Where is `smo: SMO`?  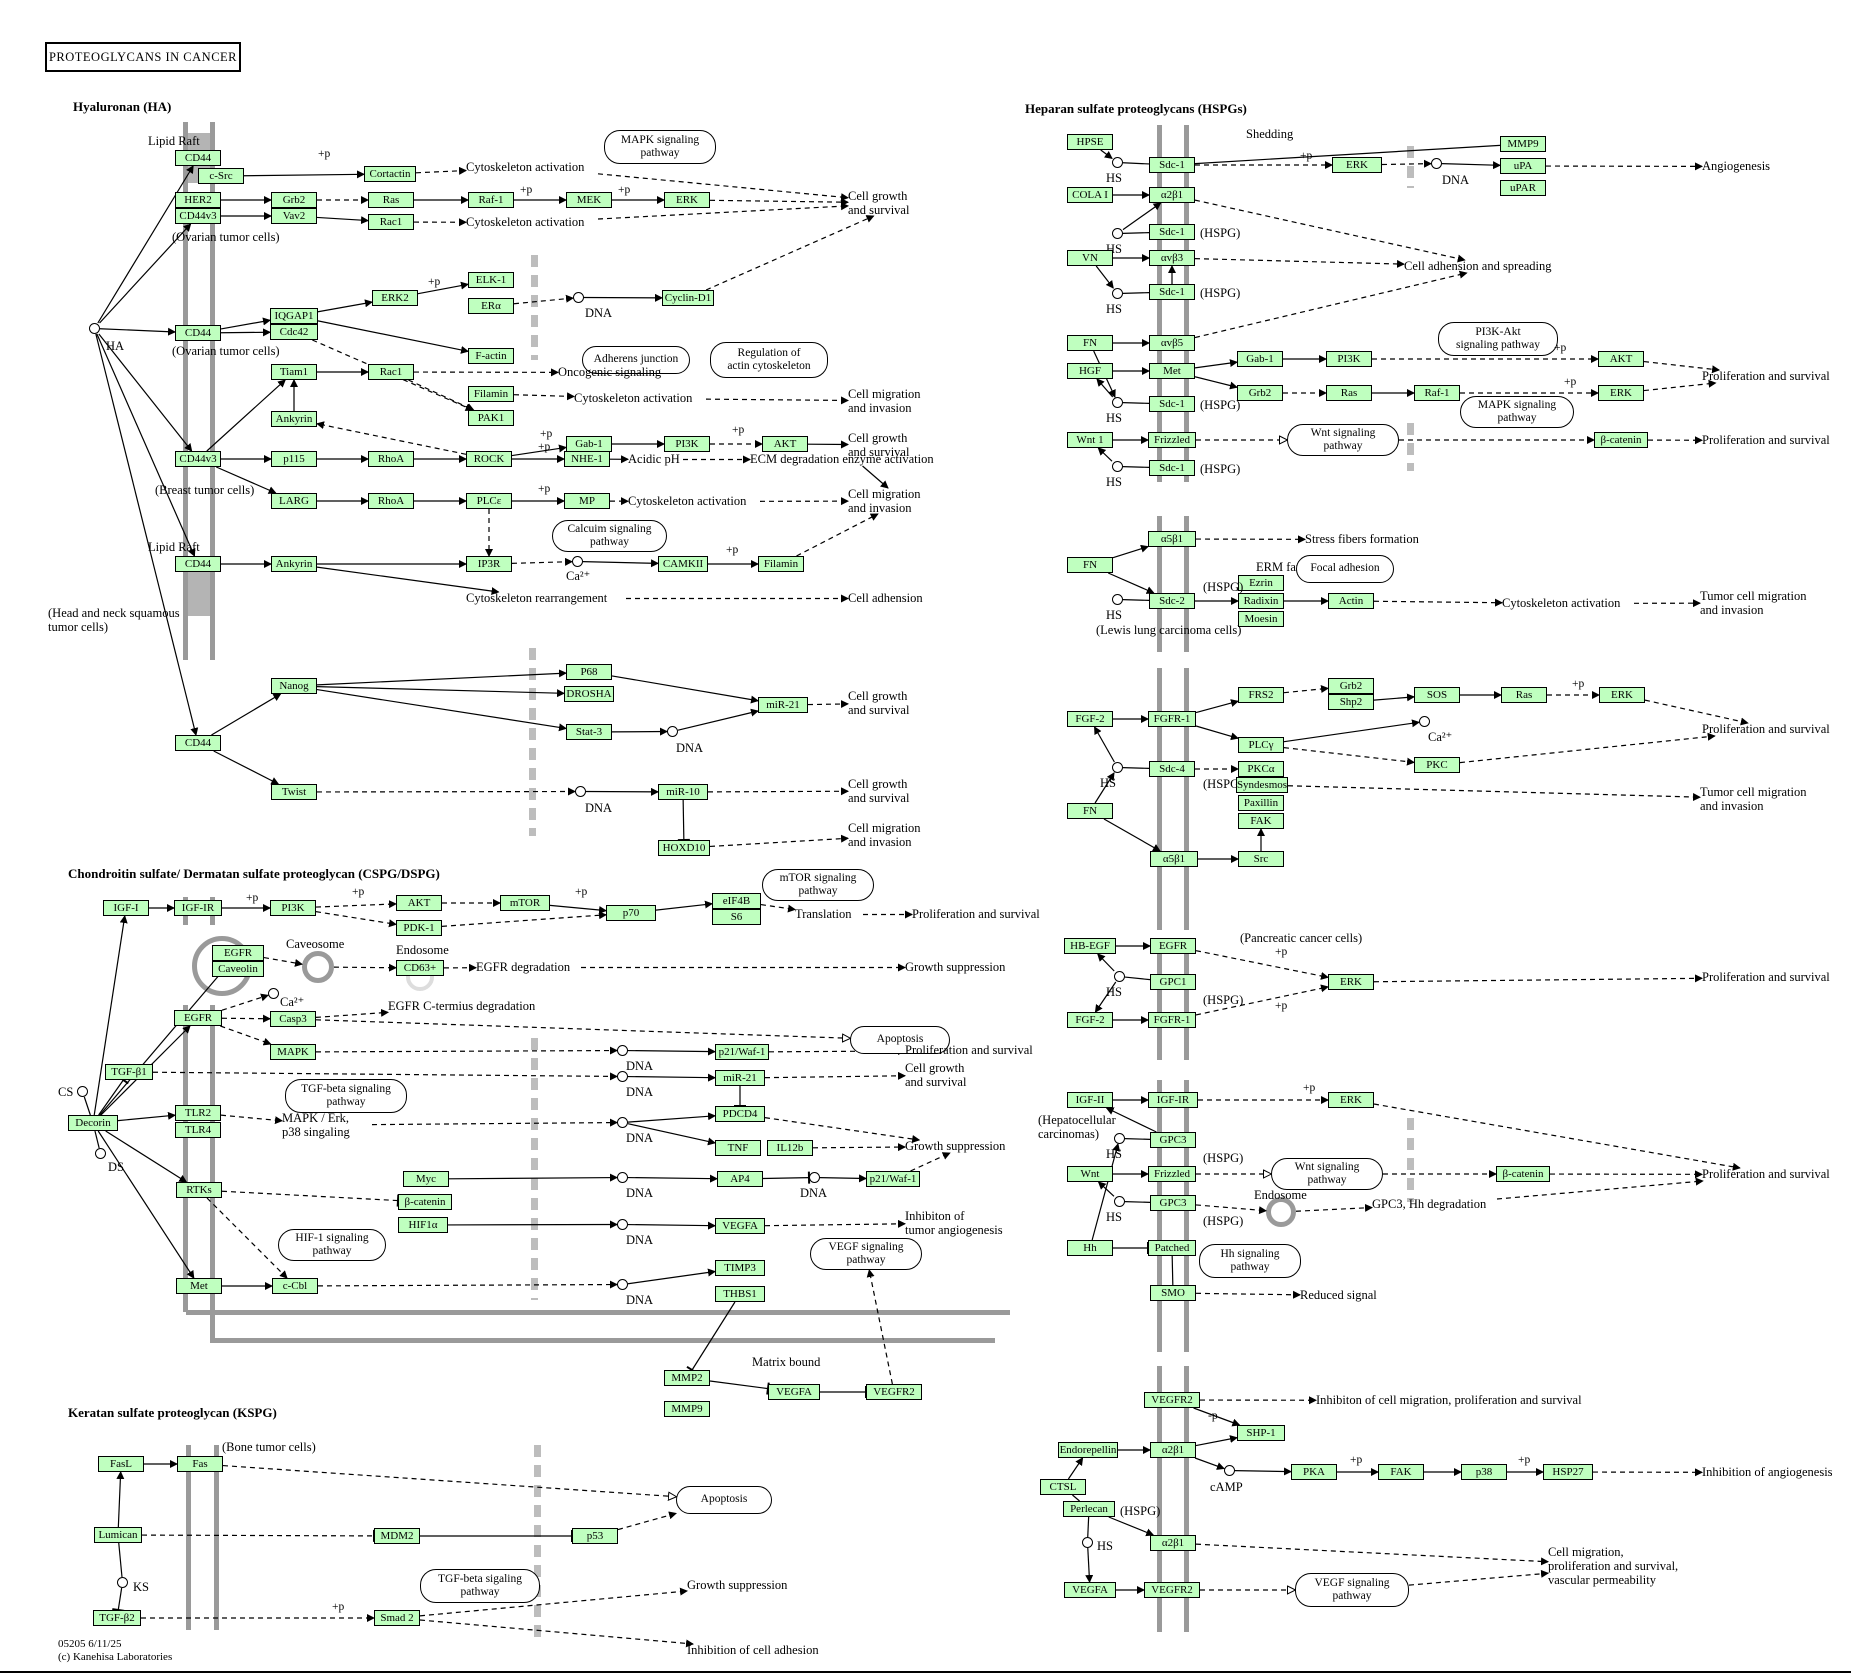
smo: SMO is located at coordinates (1173, 1293).